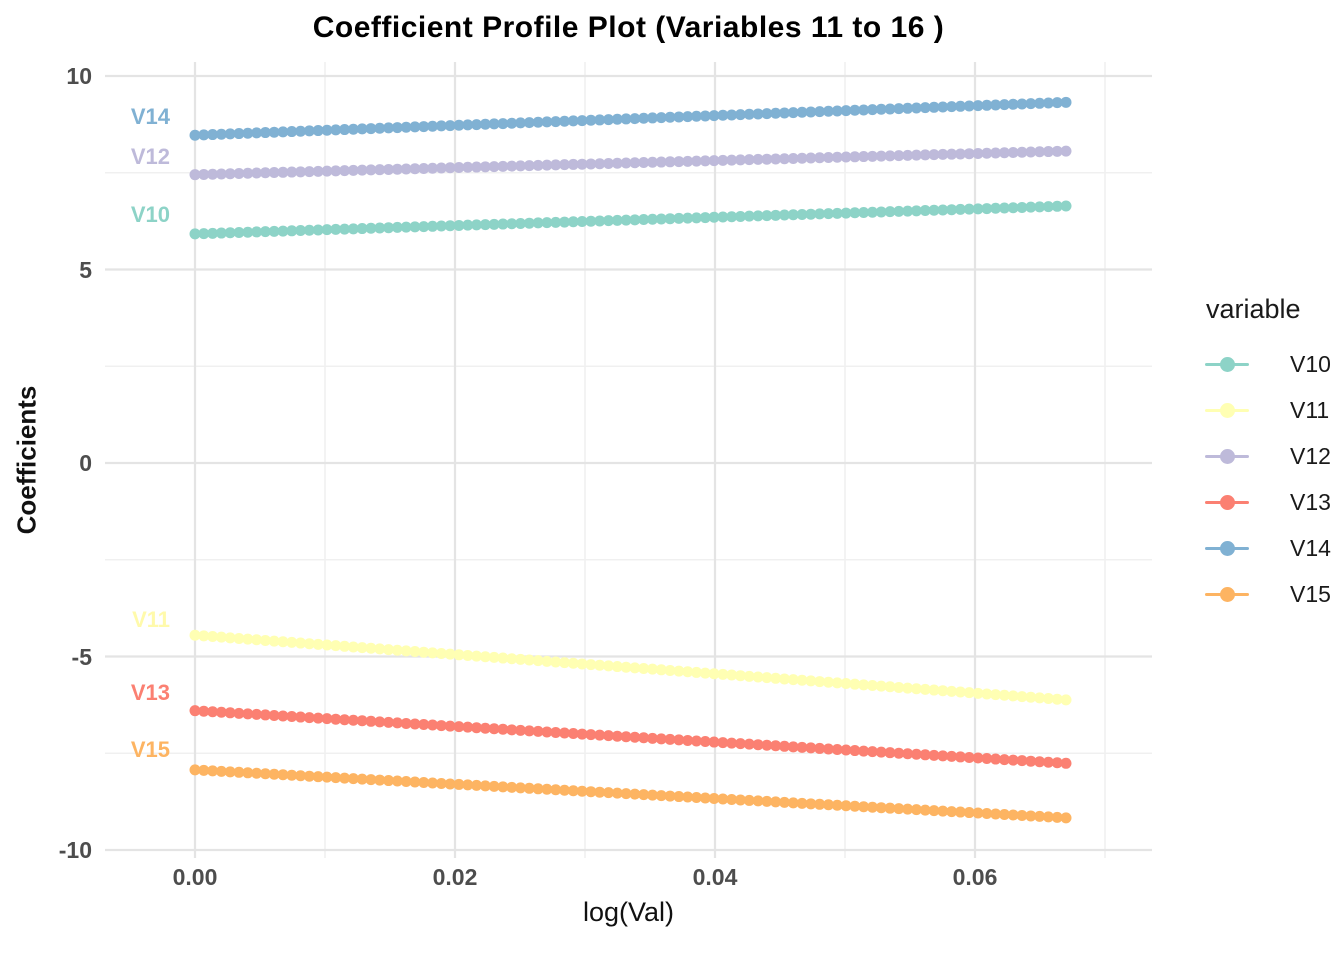 This screenshot has height=960, width=1344. Describe the element at coordinates (1227, 364) in the screenshot. I see `legend-dot-icon` at that location.